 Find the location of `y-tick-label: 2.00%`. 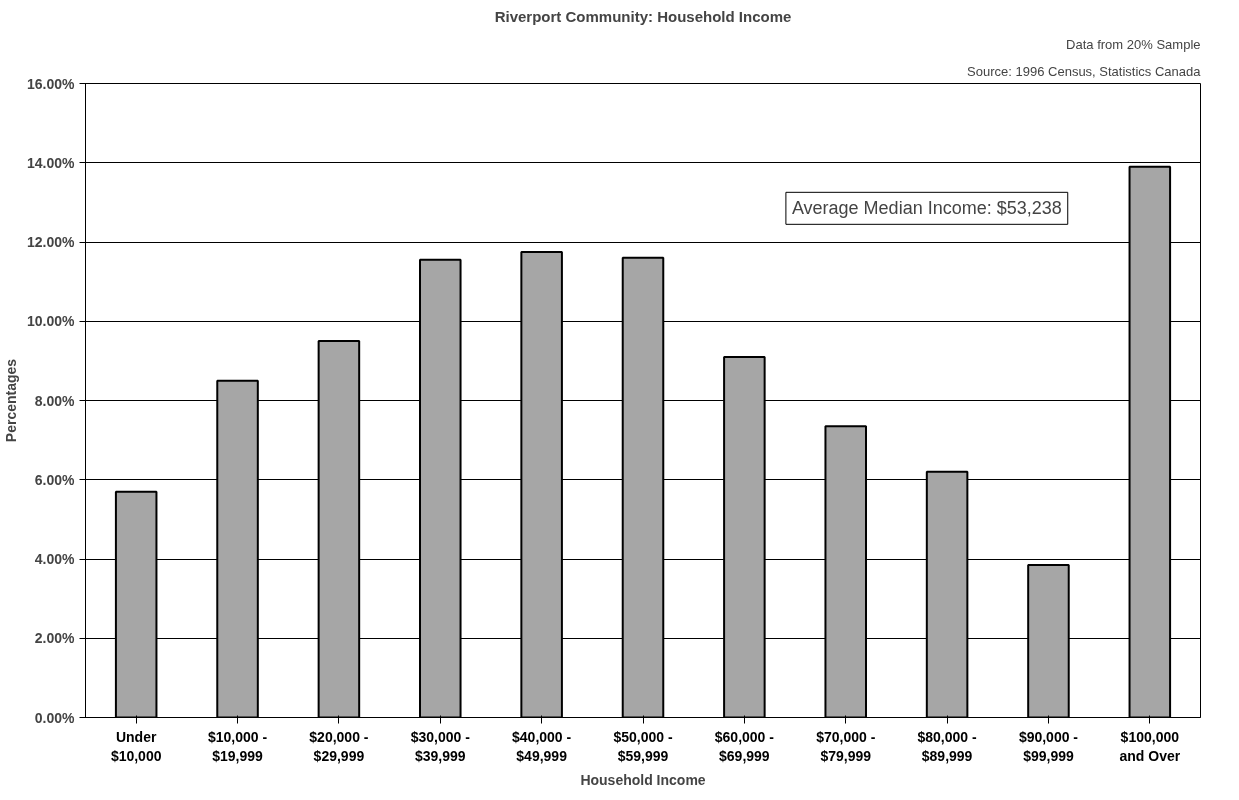

y-tick-label: 2.00% is located at coordinates (55, 638).